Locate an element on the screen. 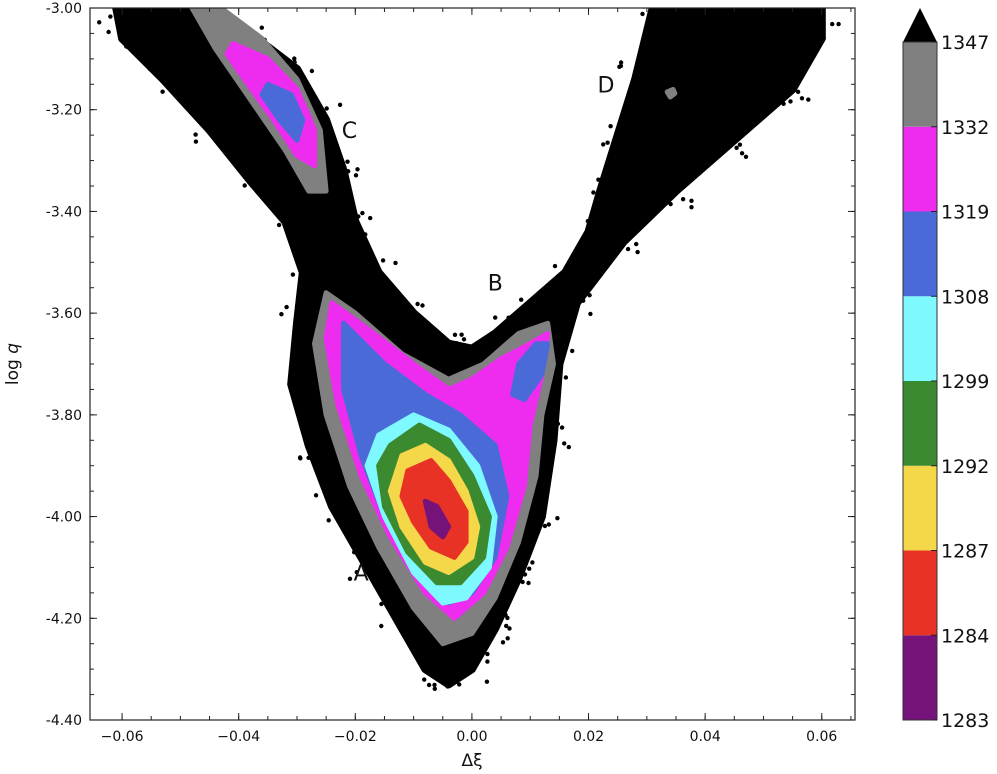 The width and height of the screenshot is (997, 774). y-tick-label: -3.60 is located at coordinates (64, 314).